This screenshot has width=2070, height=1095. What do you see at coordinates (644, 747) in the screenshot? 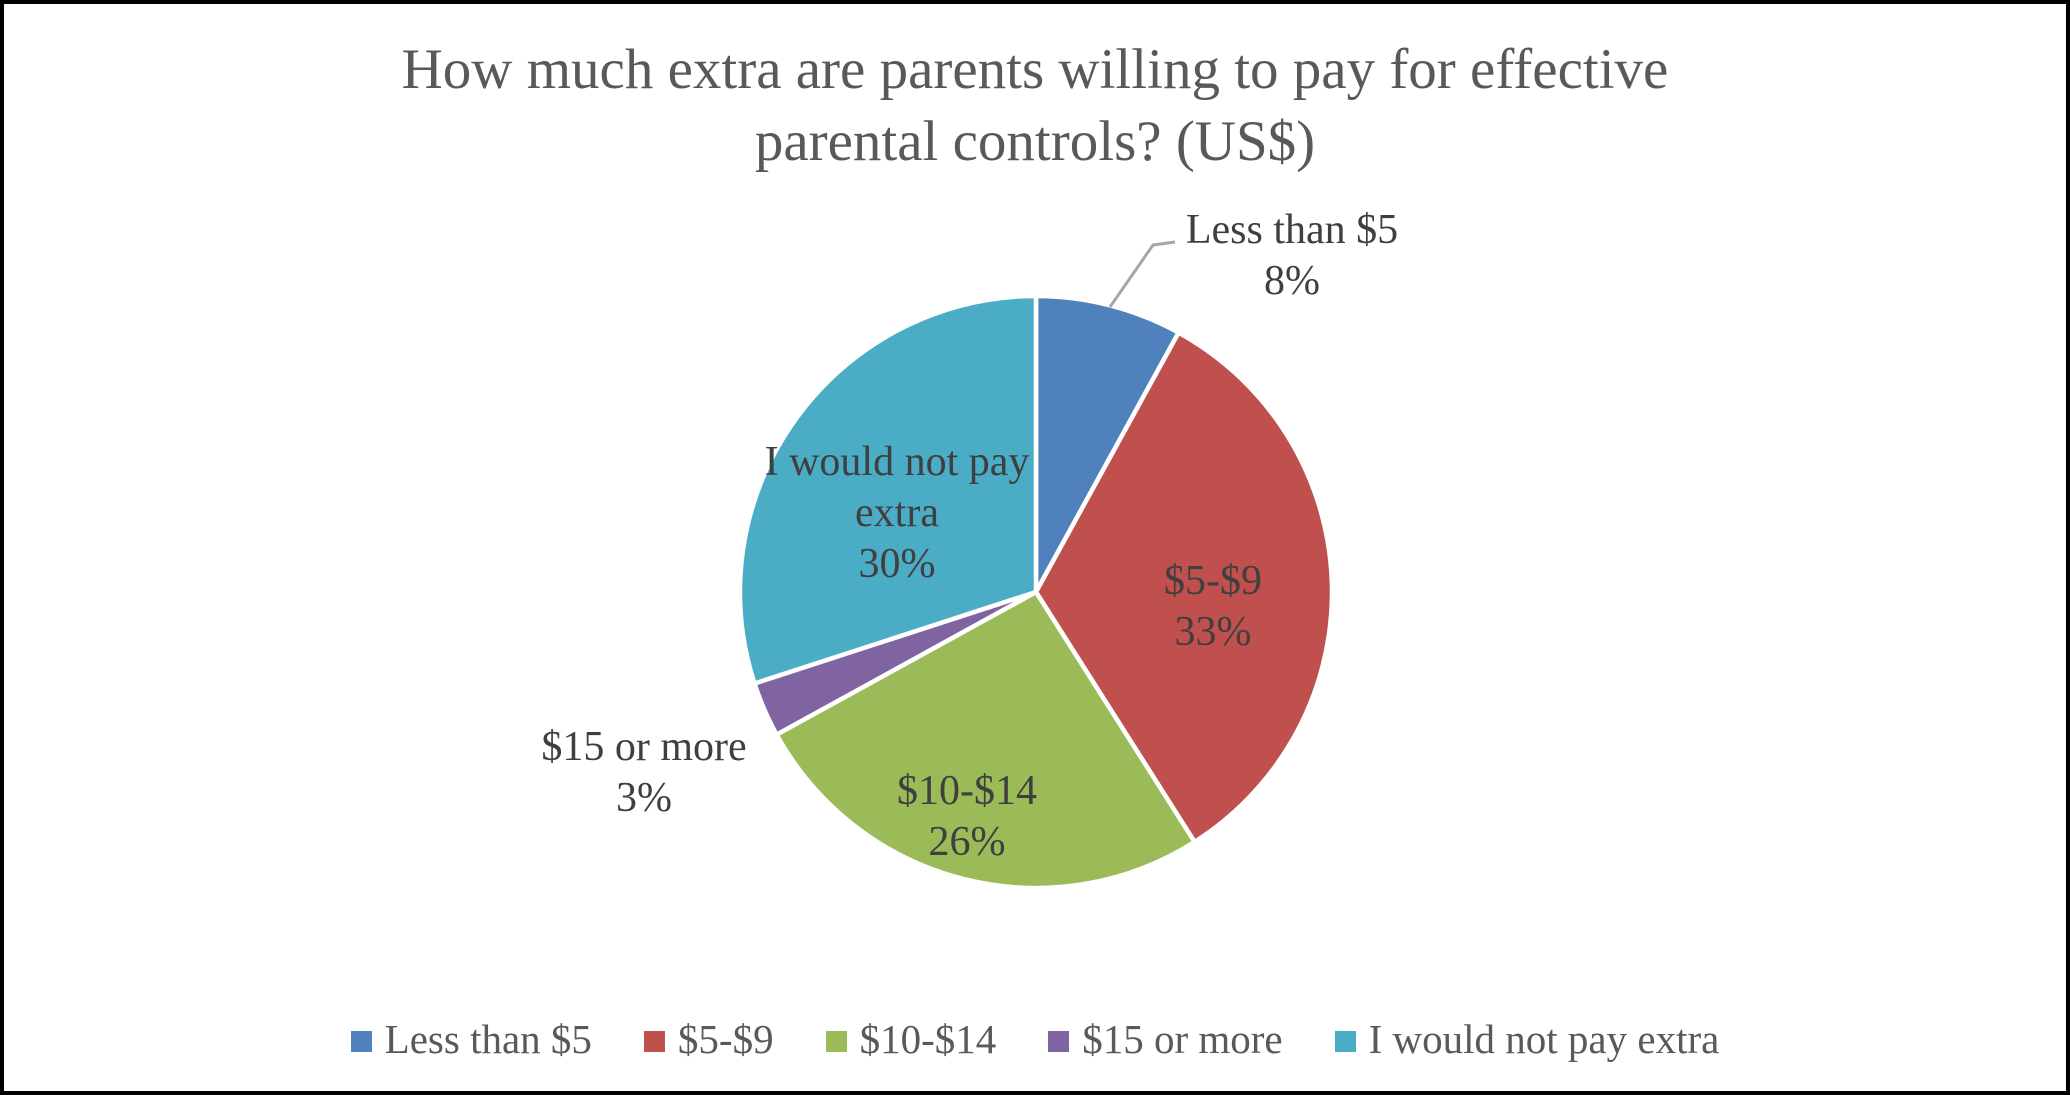
I see `data-label-category: $15 or more` at bounding box center [644, 747].